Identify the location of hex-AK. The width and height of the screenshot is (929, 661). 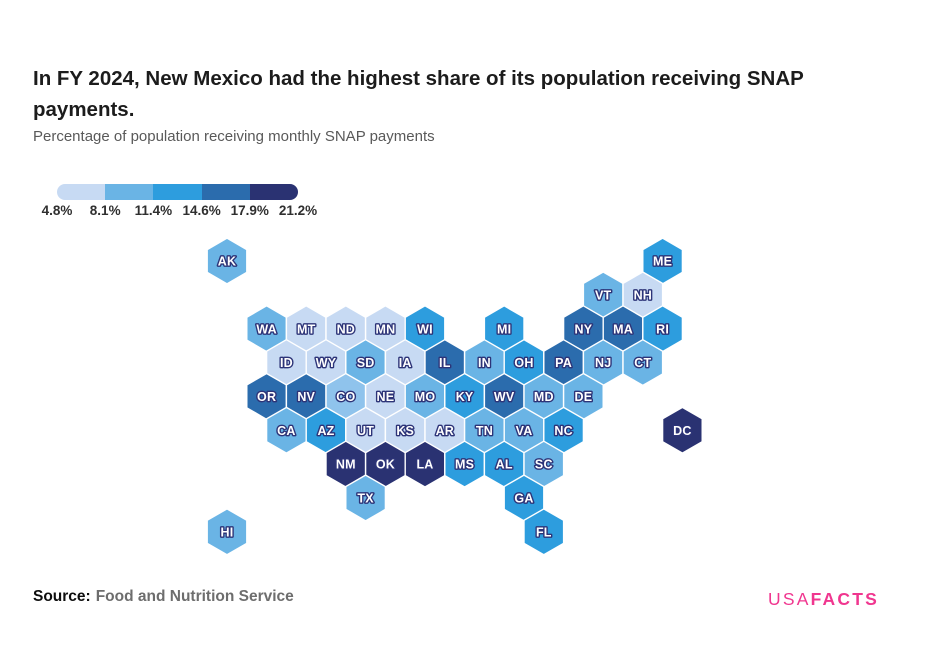
(227, 261).